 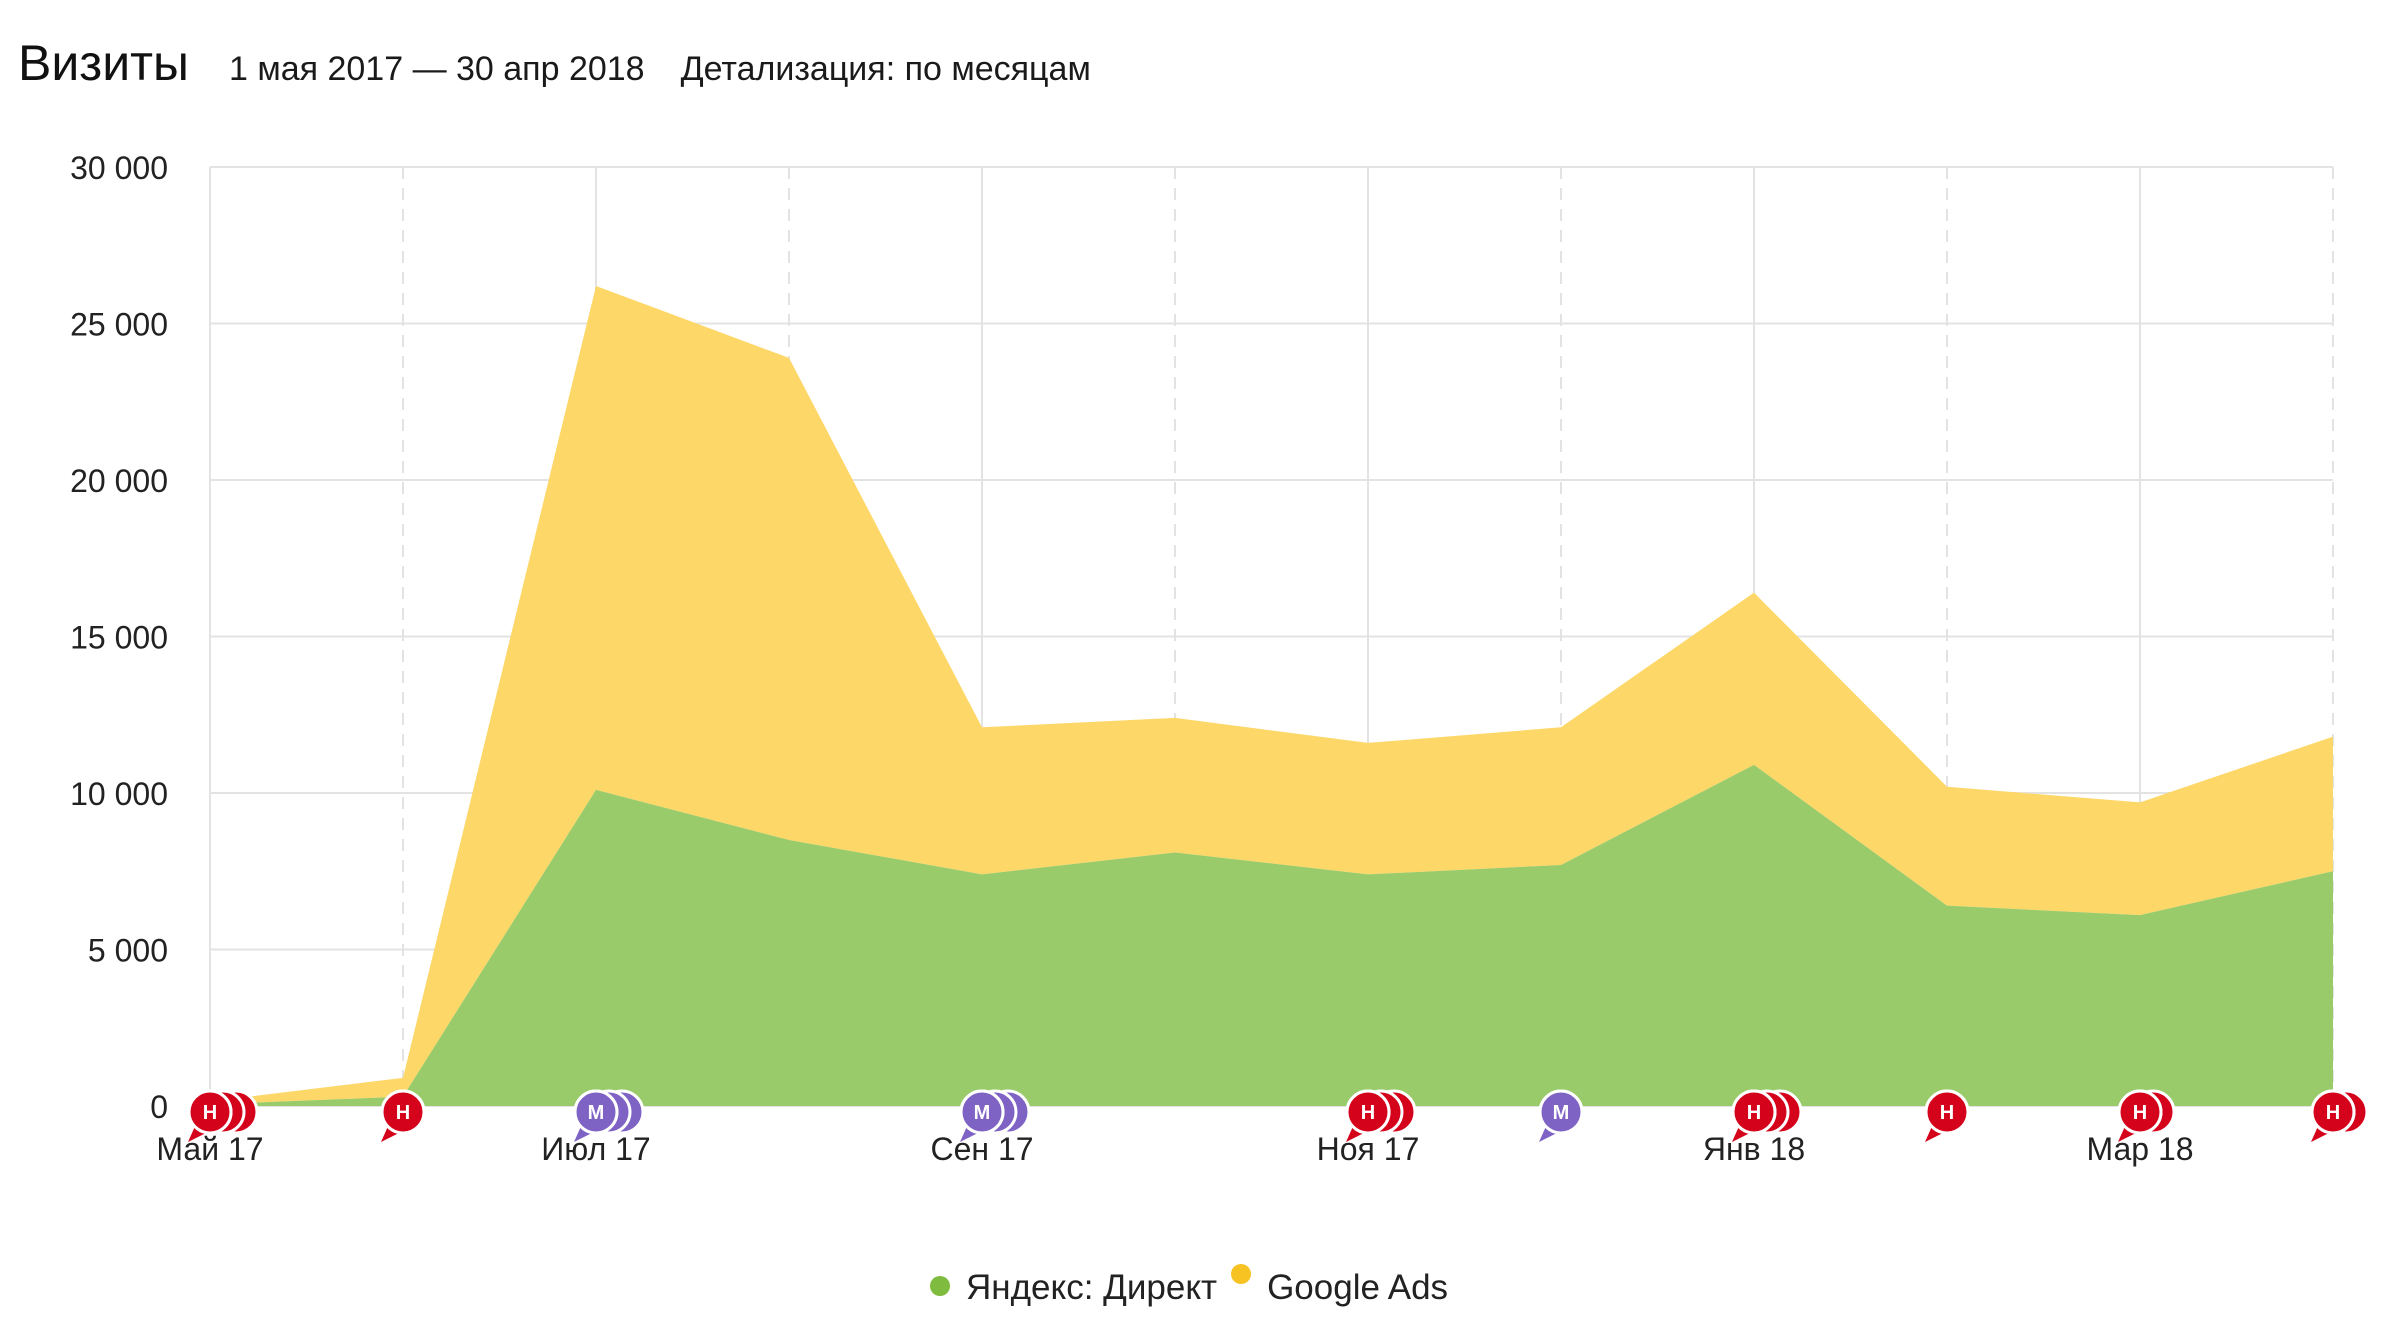 I want to click on y-tick-label: 5 000, so click(x=128, y=951).